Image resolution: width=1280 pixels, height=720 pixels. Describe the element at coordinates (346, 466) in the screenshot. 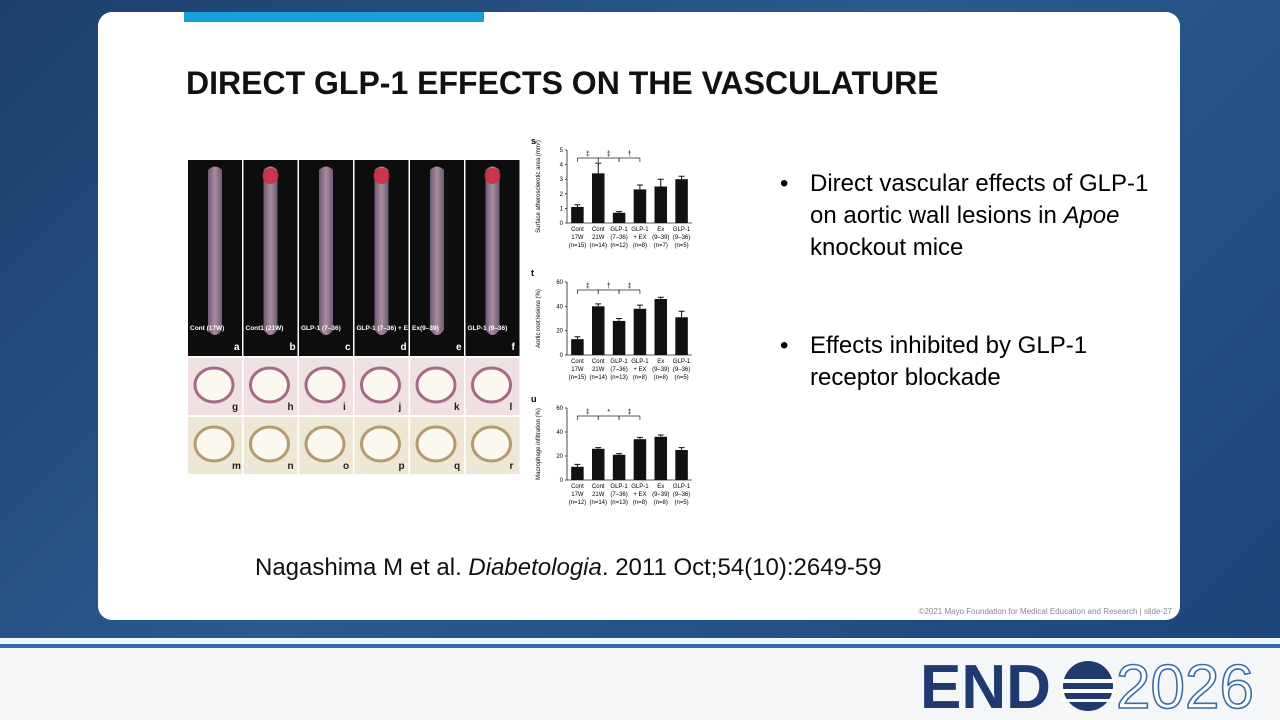

I see `panel-letter: o` at that location.